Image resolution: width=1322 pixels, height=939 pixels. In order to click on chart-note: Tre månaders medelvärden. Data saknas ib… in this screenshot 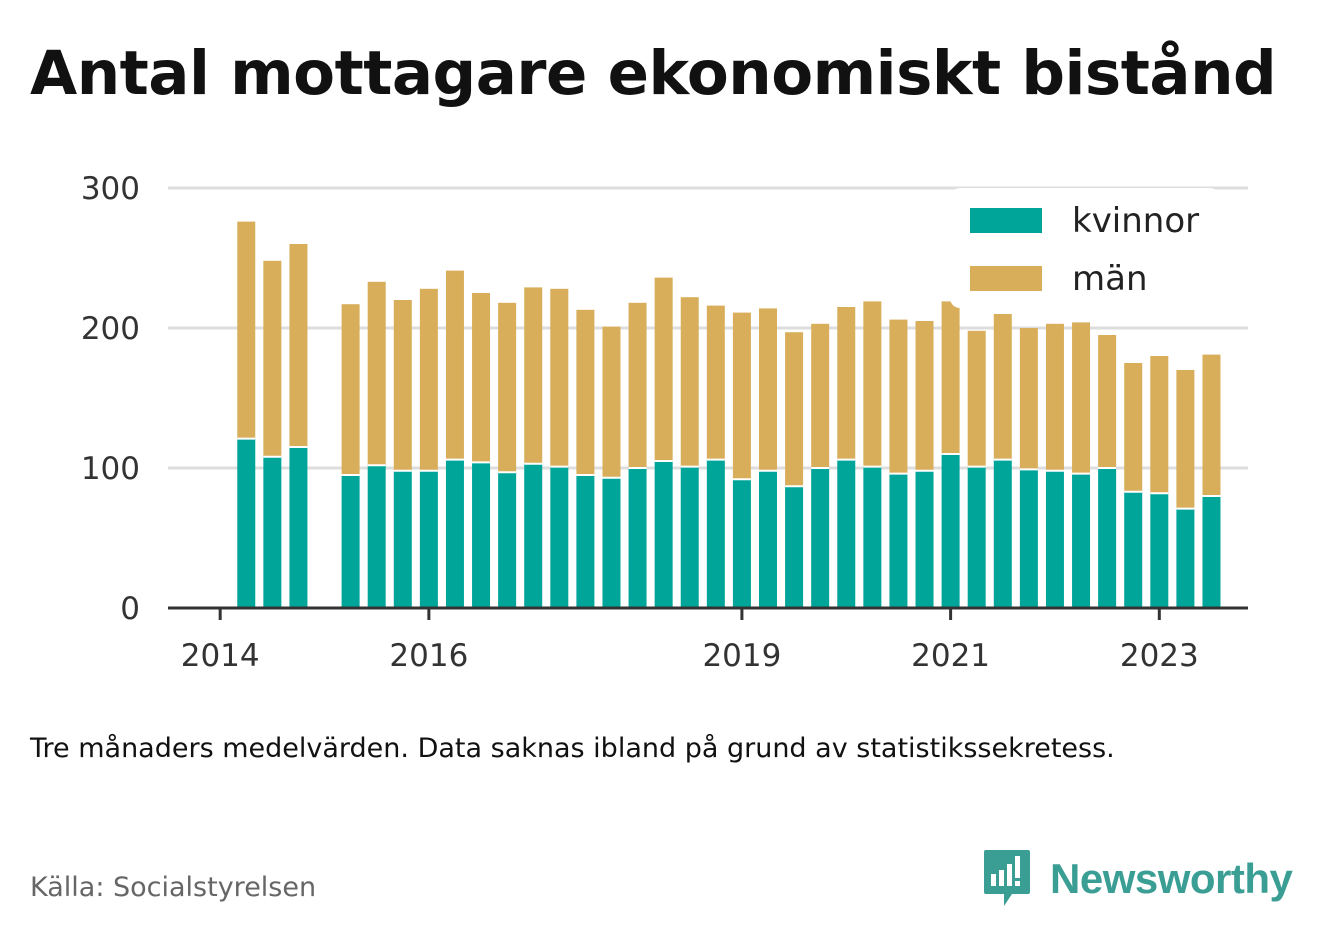, I will do `click(572, 748)`.